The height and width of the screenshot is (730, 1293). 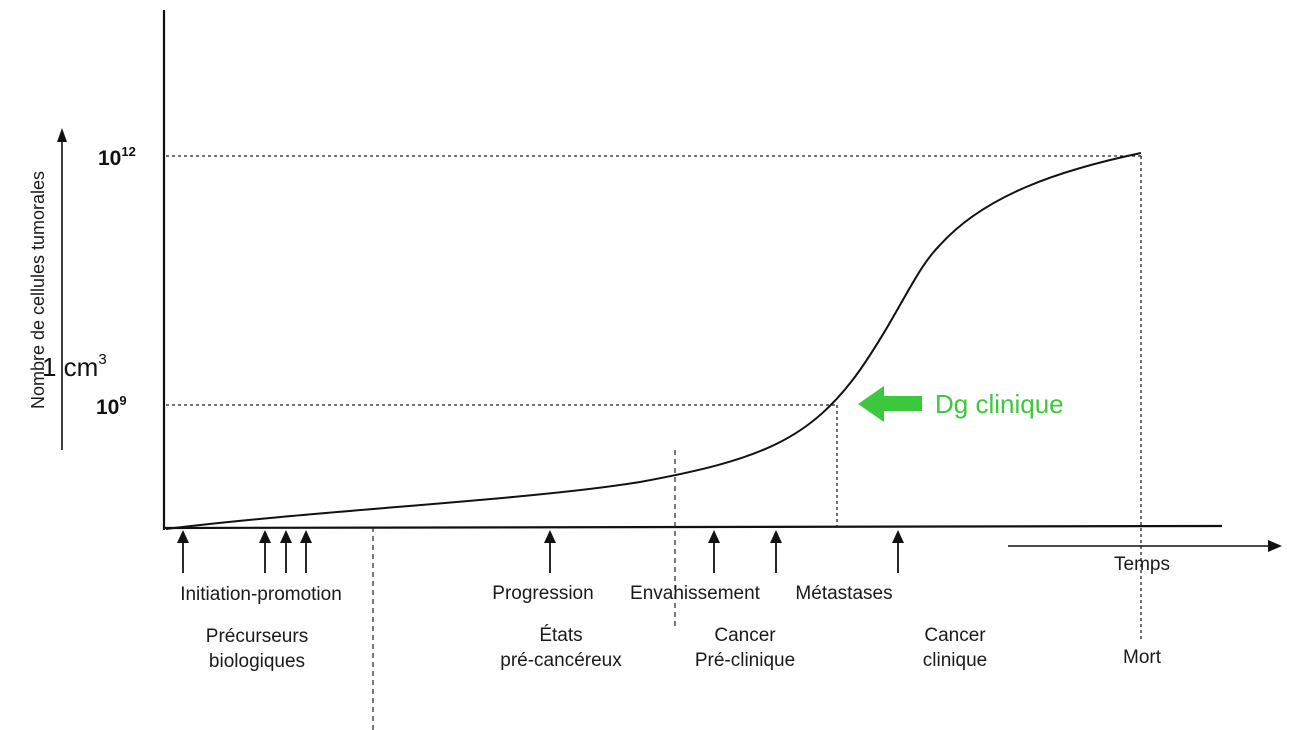 What do you see at coordinates (561, 660) in the screenshot?
I see `phase-label-precancereux-2: pré-cancéreux` at bounding box center [561, 660].